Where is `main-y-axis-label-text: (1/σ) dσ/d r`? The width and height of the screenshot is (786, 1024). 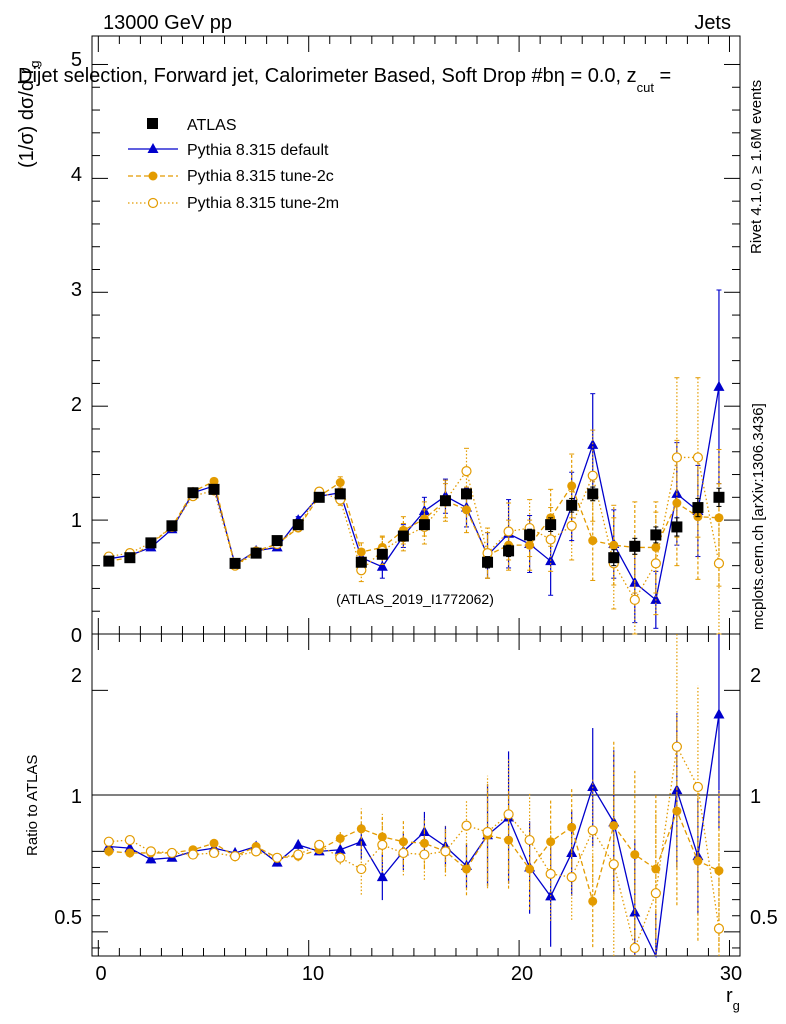 main-y-axis-label-text: (1/σ) dσ/d r is located at coordinates (27, 117).